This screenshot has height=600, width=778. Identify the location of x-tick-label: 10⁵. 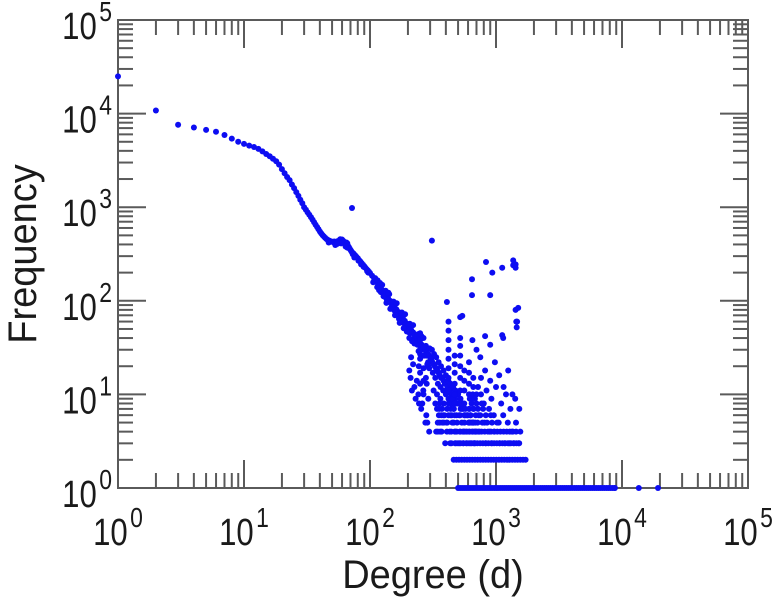
(748, 528).